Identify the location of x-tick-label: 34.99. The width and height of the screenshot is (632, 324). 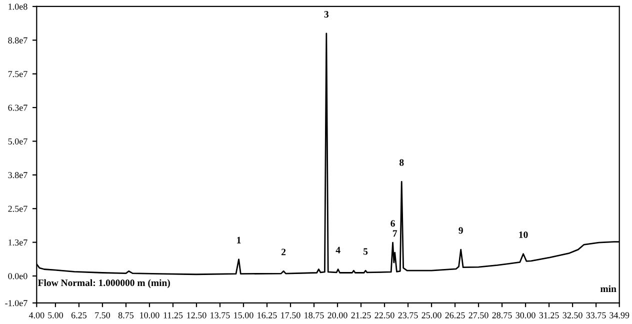
(620, 315).